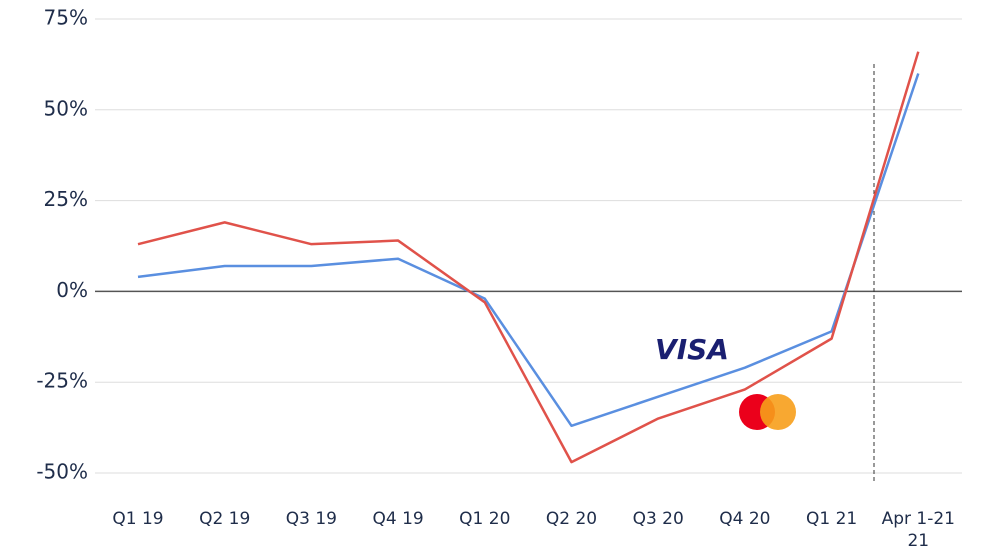 The height and width of the screenshot is (555, 1000). Describe the element at coordinates (66, 108) in the screenshot. I see `y-tick-label: 50%` at that location.